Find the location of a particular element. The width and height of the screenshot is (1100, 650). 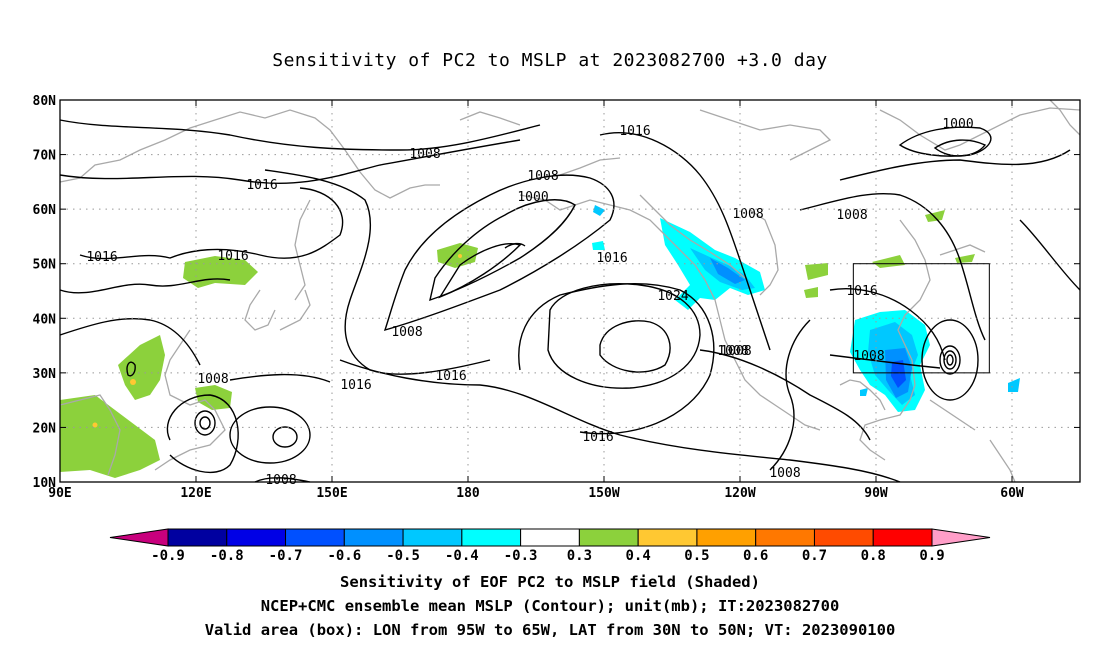

colorbar-label: 0.6 is located at coordinates (755, 556).